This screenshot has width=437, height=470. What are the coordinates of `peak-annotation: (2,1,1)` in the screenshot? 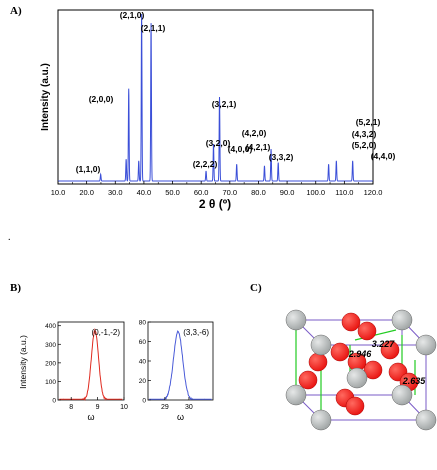 It's located at (153, 28).